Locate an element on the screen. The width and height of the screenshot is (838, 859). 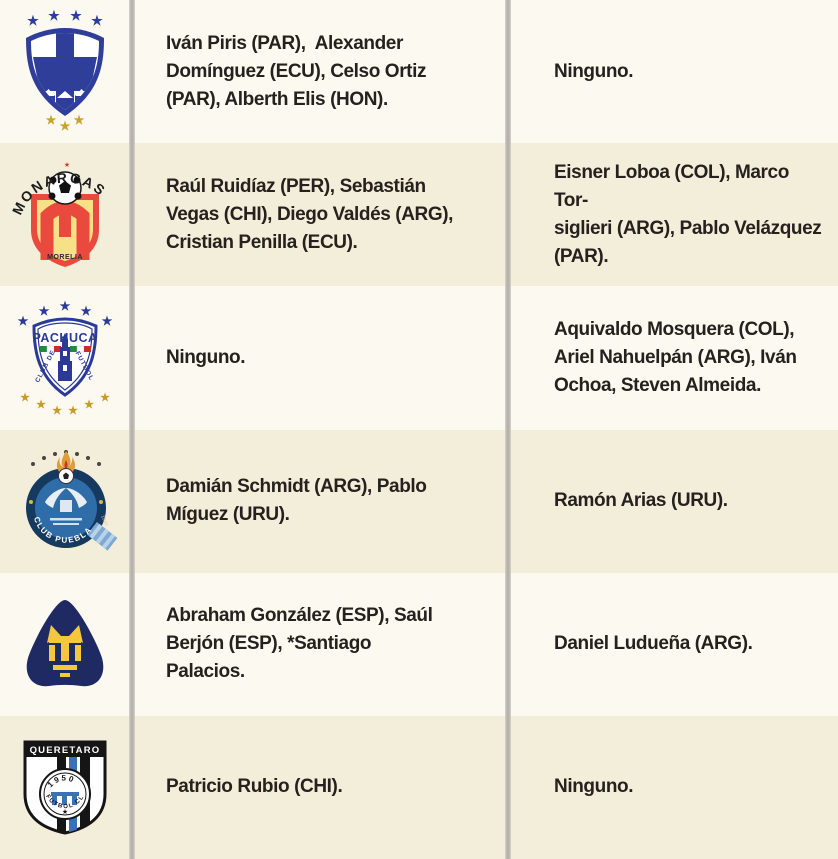
star-row-bottom: ★ ★ ★ is located at coordinates (64, 123).